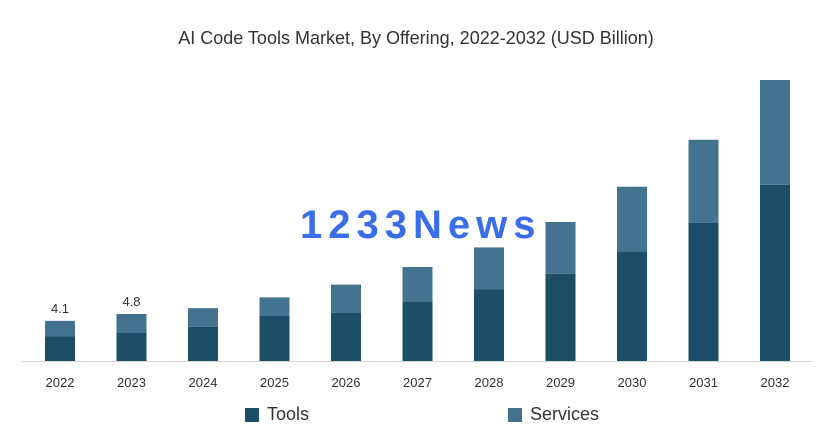 The width and height of the screenshot is (832, 442). I want to click on x-tick-label-2024: 2024, so click(203, 382).